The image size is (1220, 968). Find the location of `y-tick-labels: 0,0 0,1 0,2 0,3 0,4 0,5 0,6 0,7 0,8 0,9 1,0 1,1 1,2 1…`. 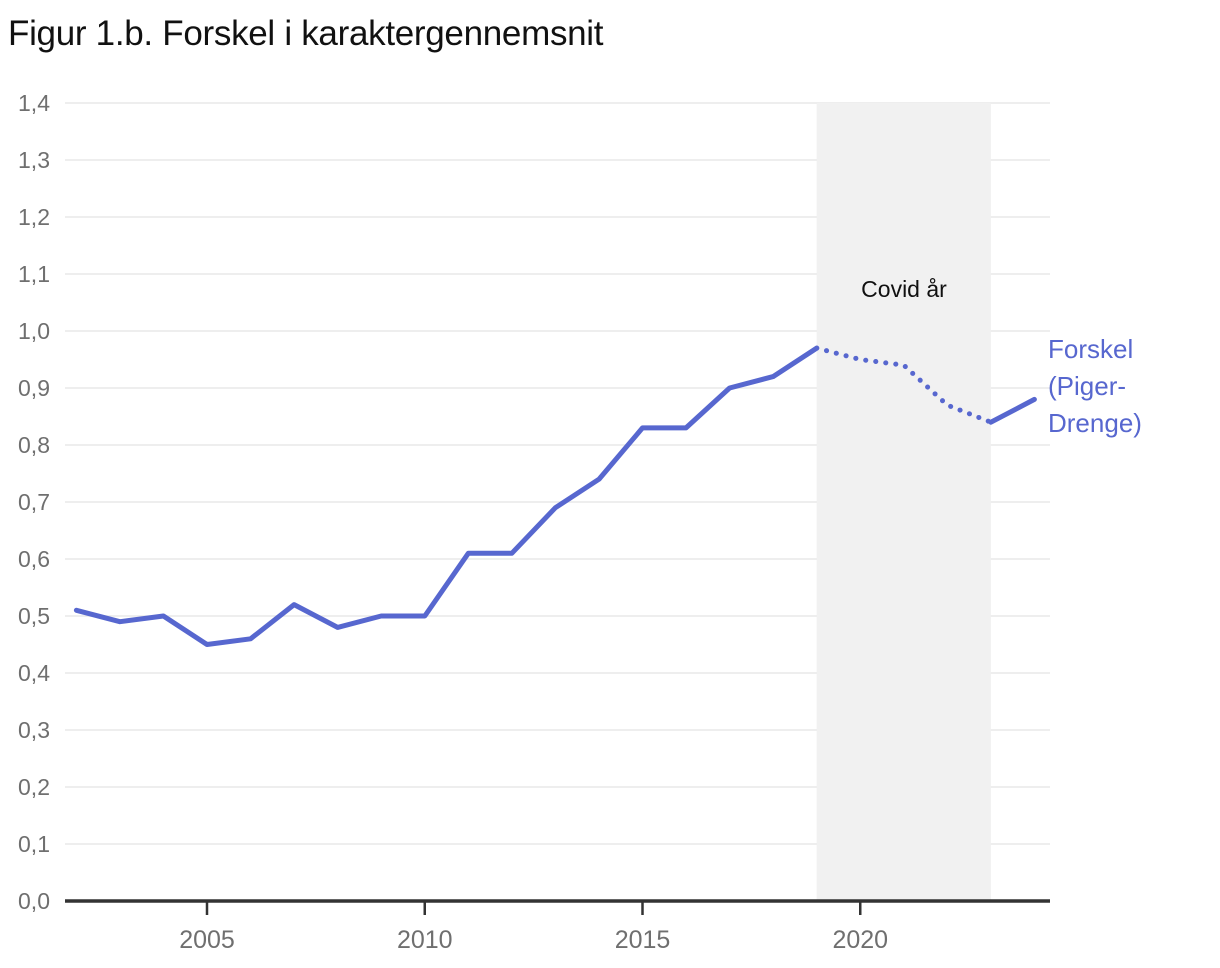

y-tick-labels: 0,0 0,1 0,2 0,3 0,4 0,5 0,6 0,7 0,8 0,9 1,0 1,1 1,2 1… is located at coordinates (34, 502).